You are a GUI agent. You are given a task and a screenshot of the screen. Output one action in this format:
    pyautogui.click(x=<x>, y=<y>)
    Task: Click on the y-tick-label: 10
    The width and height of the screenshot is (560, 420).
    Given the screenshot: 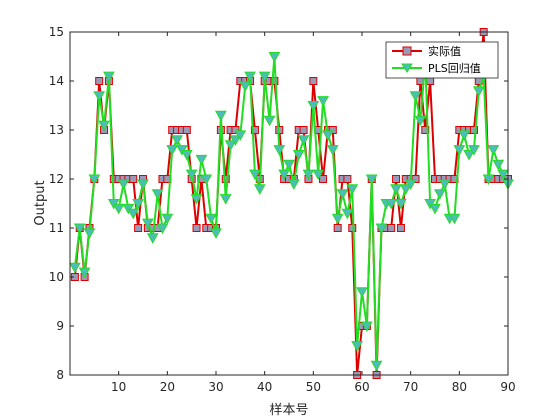 What is the action you would take?
    pyautogui.click(x=56, y=277)
    